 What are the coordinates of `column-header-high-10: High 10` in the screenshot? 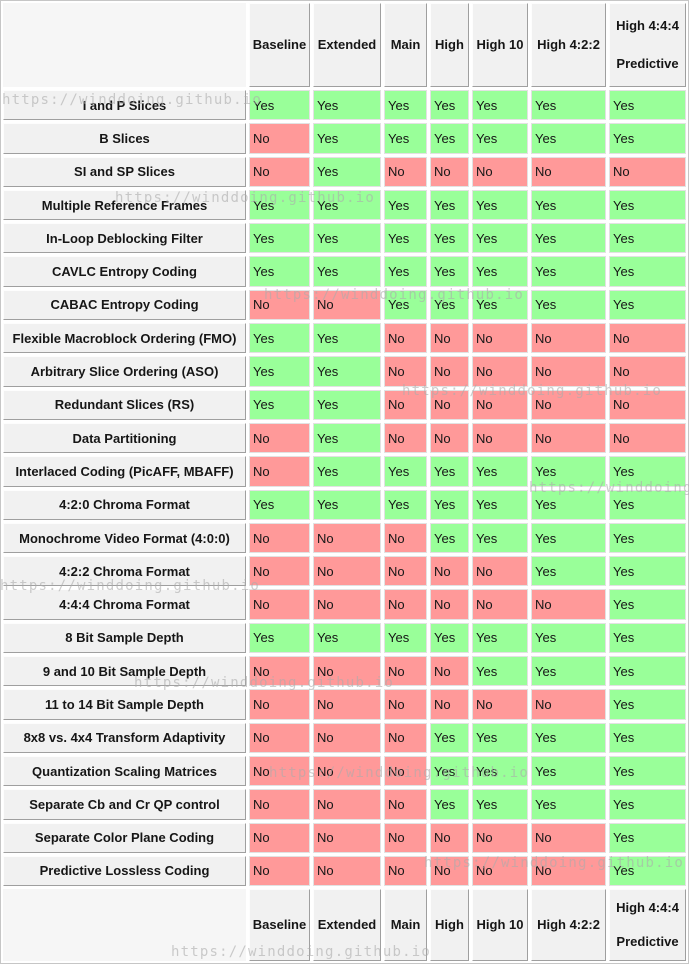 It's located at (500, 45).